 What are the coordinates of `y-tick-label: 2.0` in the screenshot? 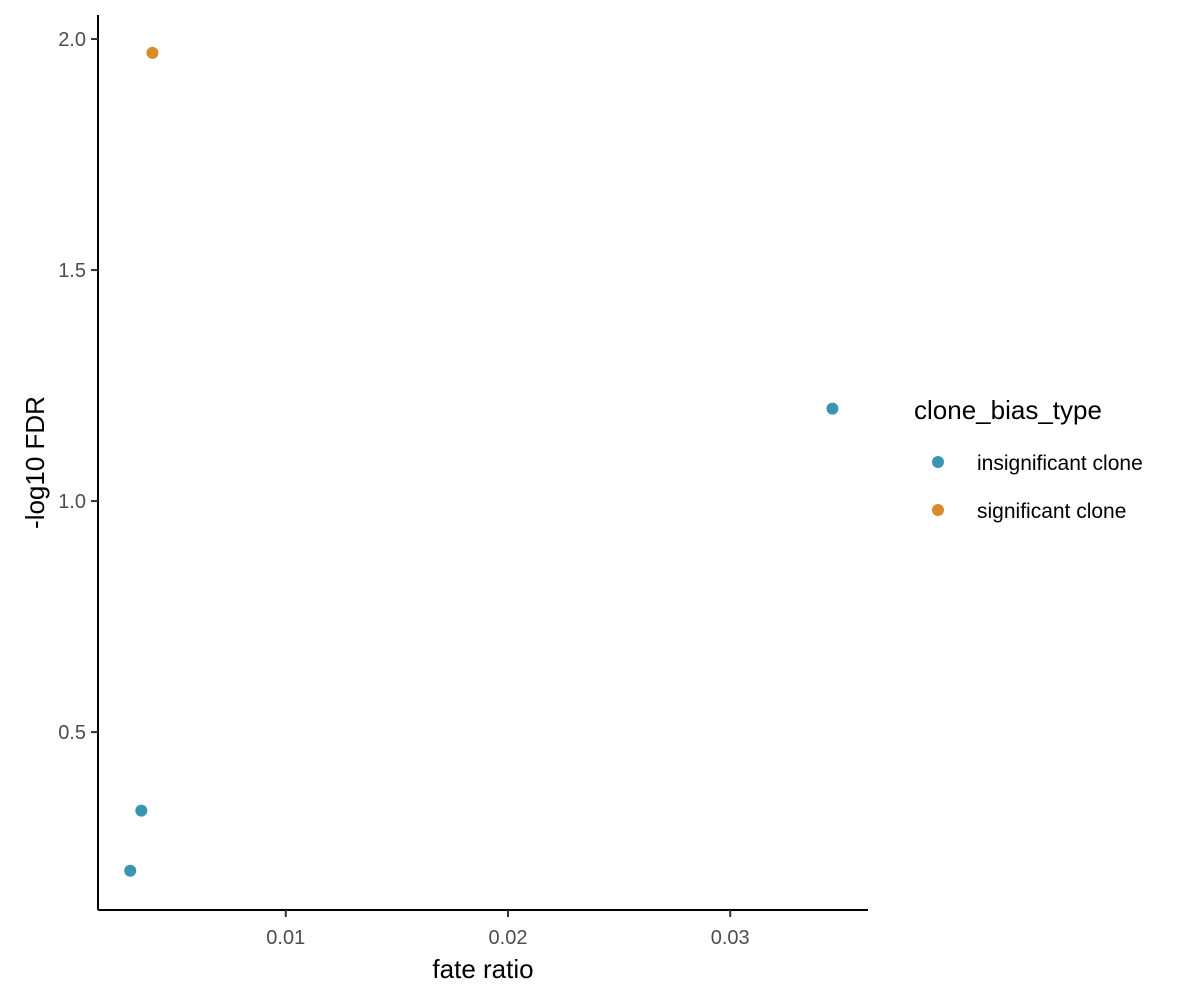 It's located at (72, 40).